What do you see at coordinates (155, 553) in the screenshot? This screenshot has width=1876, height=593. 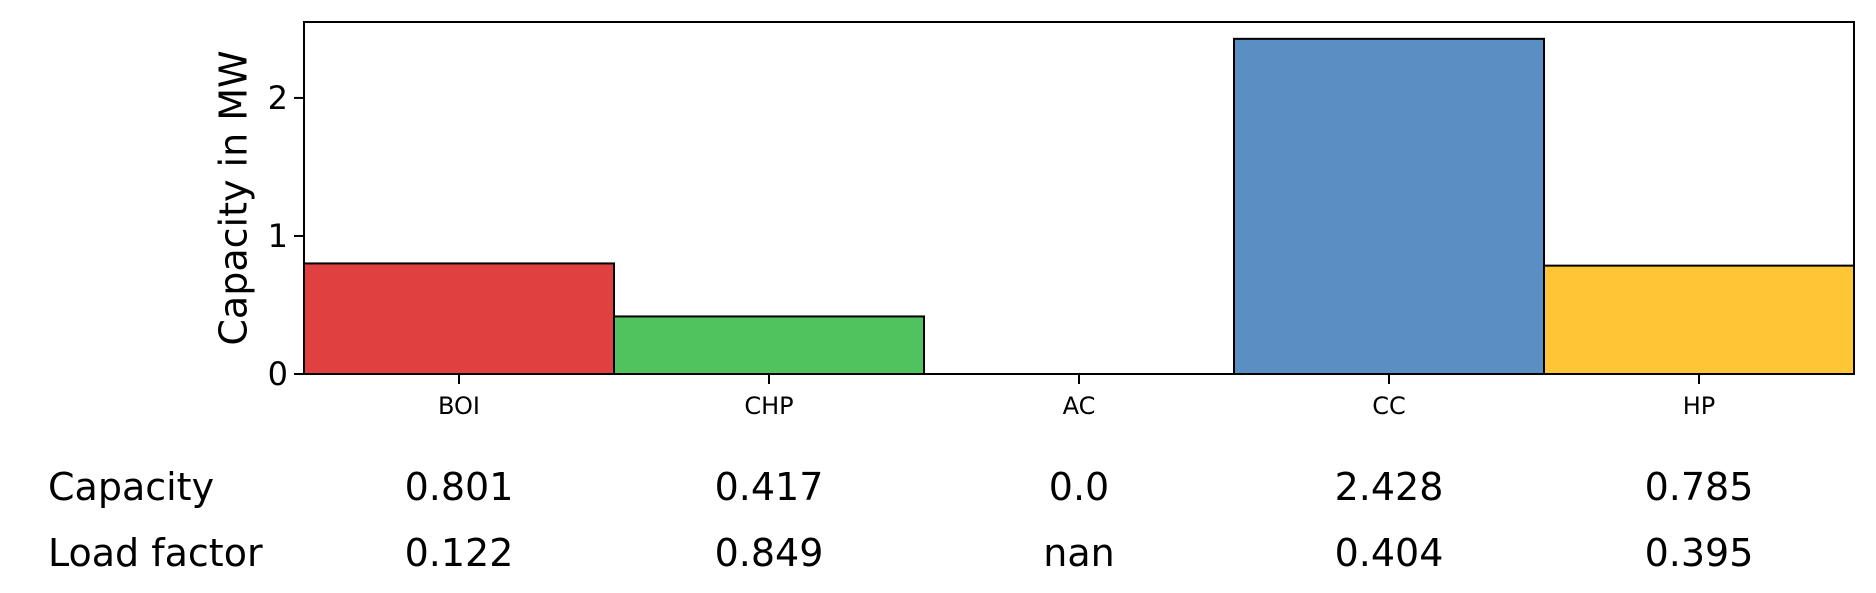 I see `table-row-label: Load factor` at bounding box center [155, 553].